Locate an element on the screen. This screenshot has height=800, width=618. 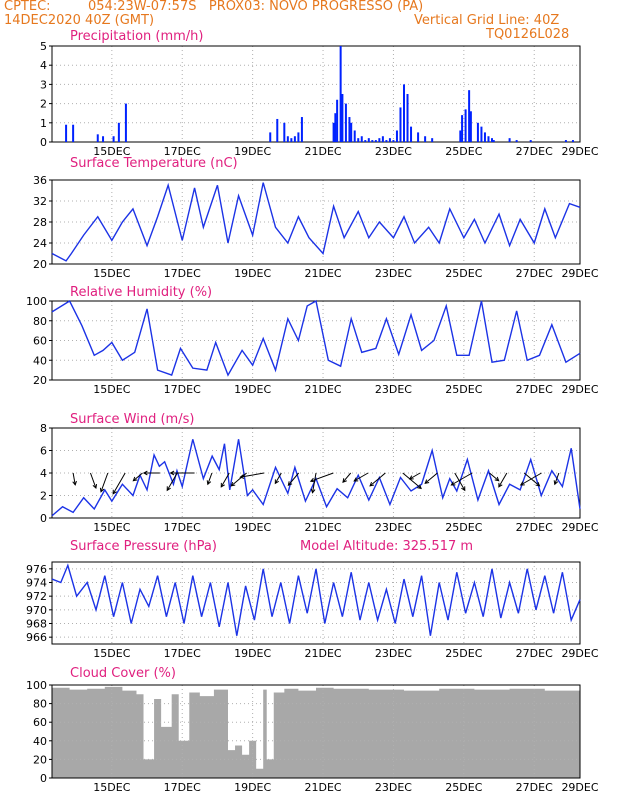
panel-title: Surface Pressure (hPa) is located at coordinates (143, 546).